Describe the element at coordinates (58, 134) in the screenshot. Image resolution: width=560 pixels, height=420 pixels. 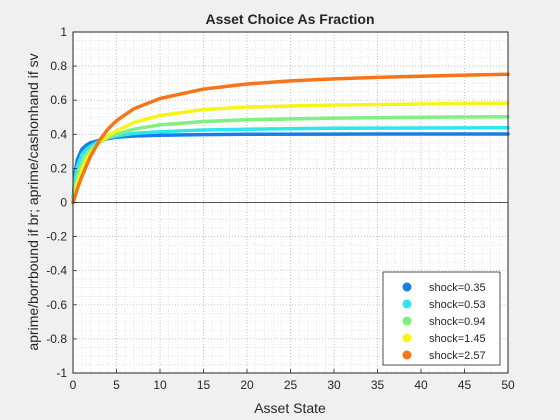
I see `y-tick-label: 0.4` at that location.